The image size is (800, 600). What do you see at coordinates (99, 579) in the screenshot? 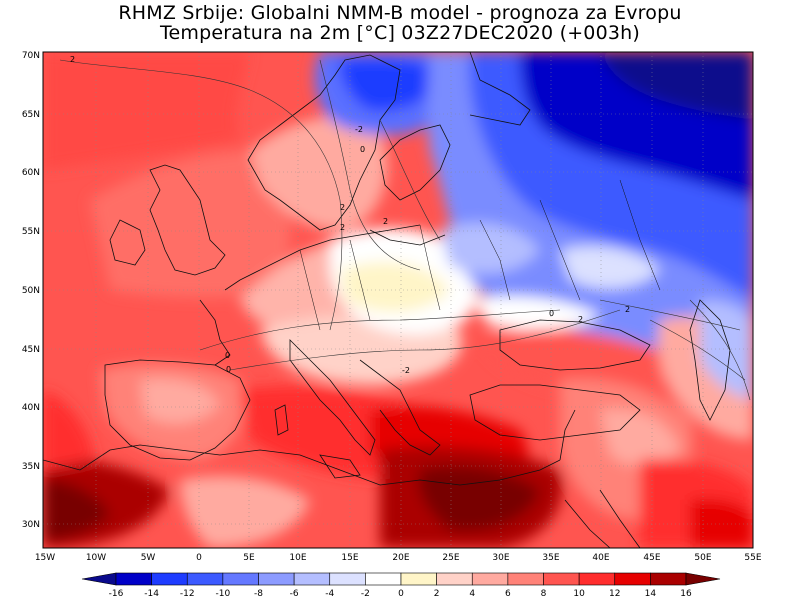
I see `colorbar-arrow-low` at bounding box center [99, 579].